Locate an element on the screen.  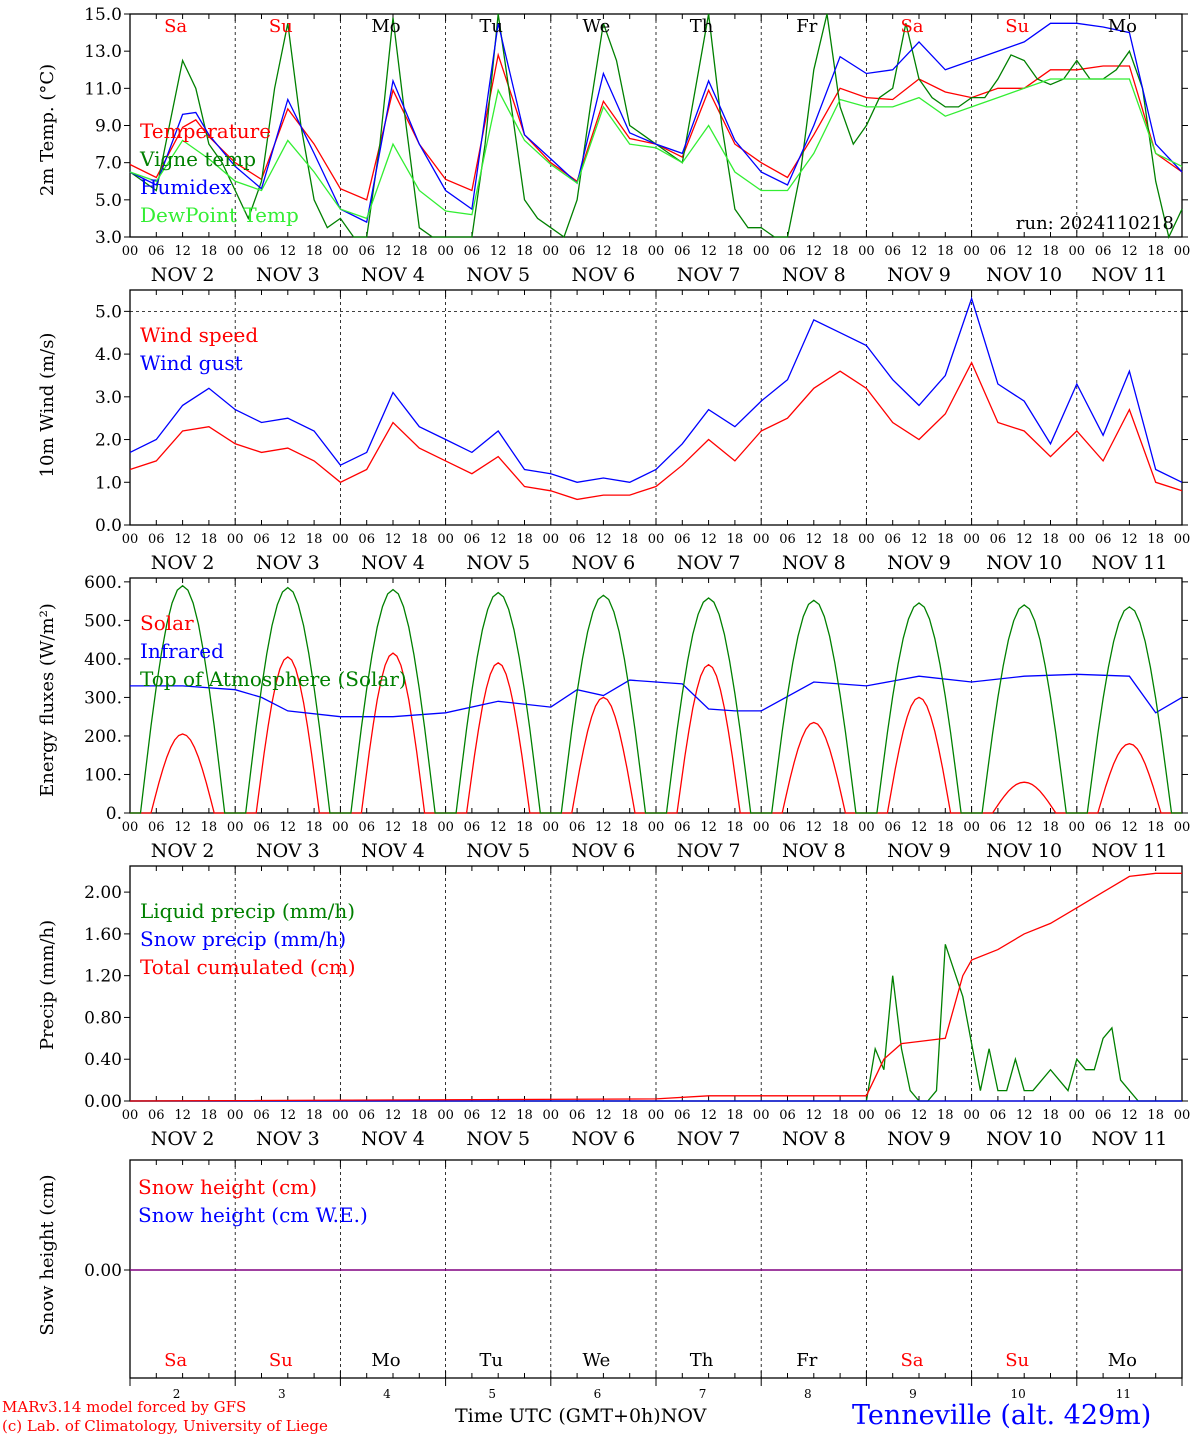
station-name: Tenneville (alt. 429m) is located at coordinates (1002, 1415).